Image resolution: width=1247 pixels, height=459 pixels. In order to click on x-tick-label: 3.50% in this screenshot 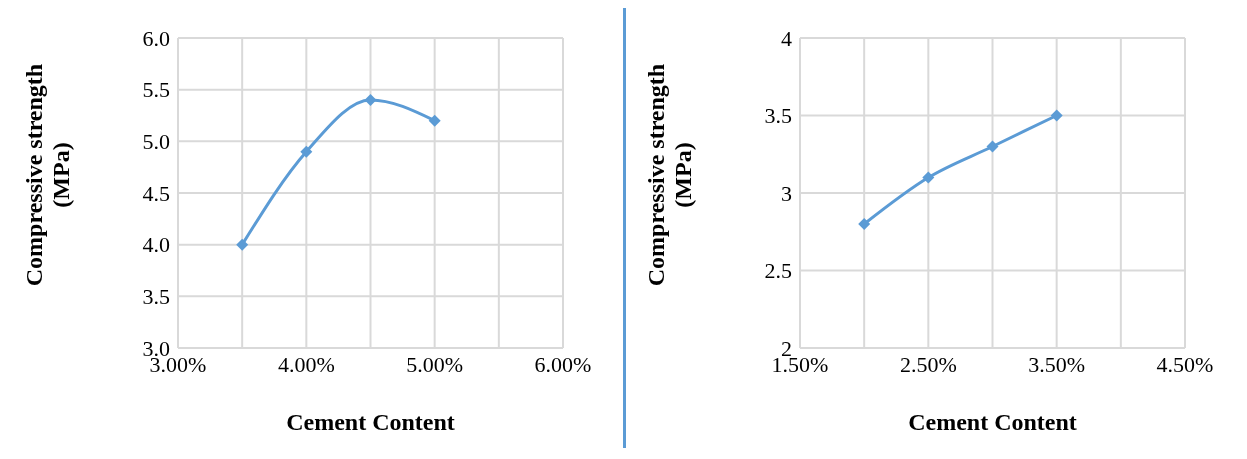, I will do `click(1057, 364)`.